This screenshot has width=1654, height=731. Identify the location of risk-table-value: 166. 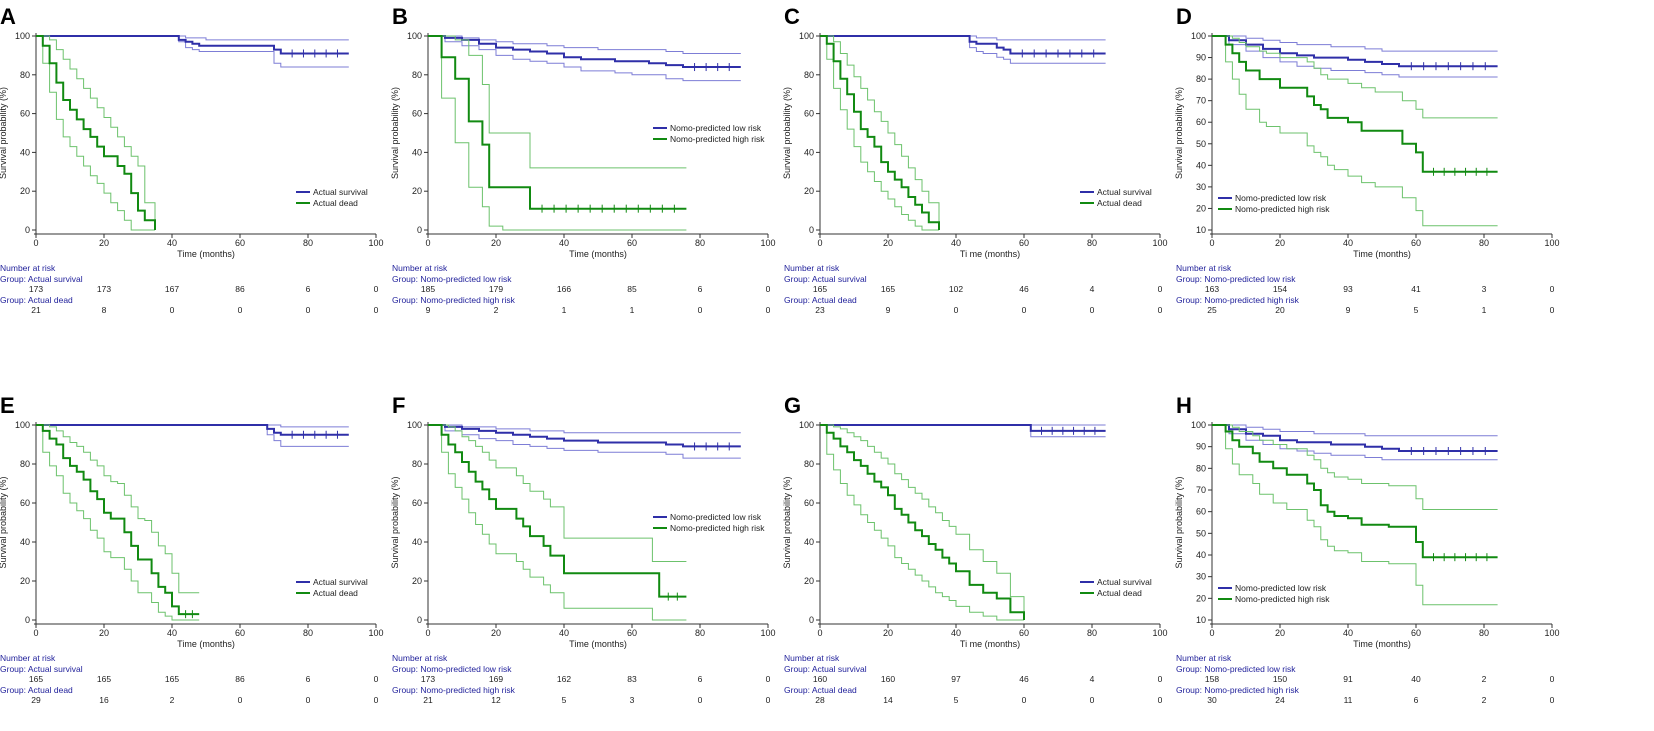
(564, 289).